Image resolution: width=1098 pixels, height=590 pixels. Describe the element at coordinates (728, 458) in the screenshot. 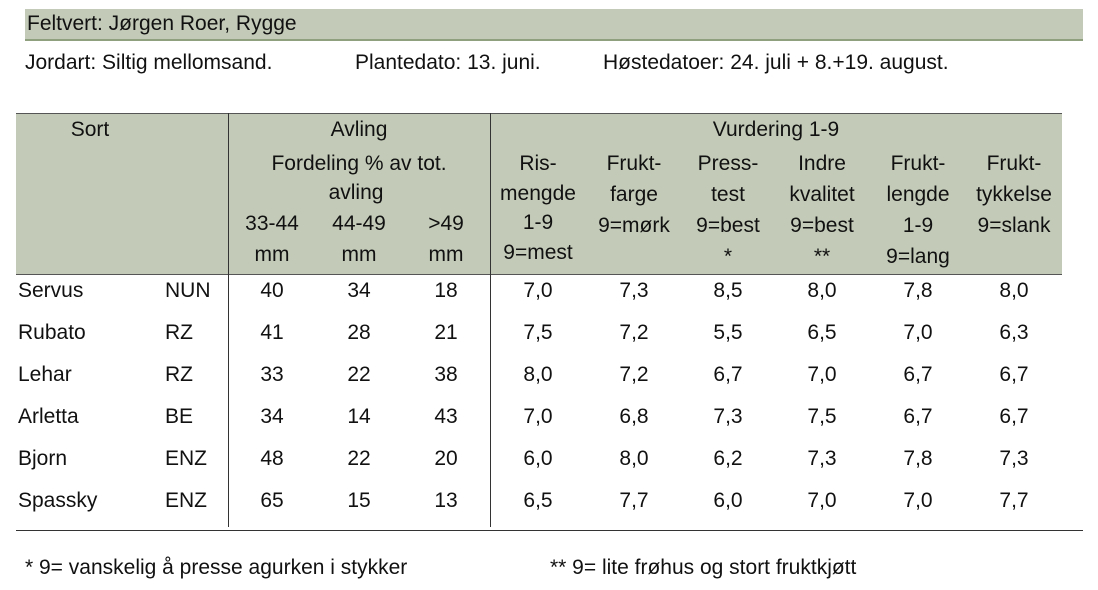

I see `cell: 6,2` at that location.